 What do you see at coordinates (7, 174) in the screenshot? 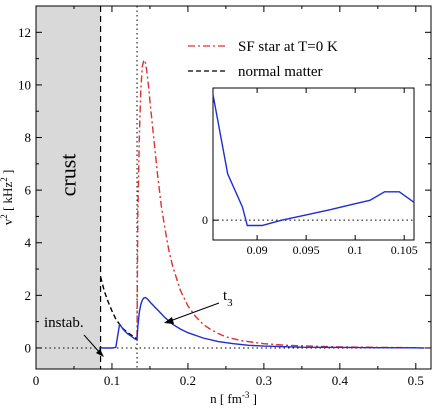
I see `y-axis-title-end: ]` at bounding box center [7, 174].